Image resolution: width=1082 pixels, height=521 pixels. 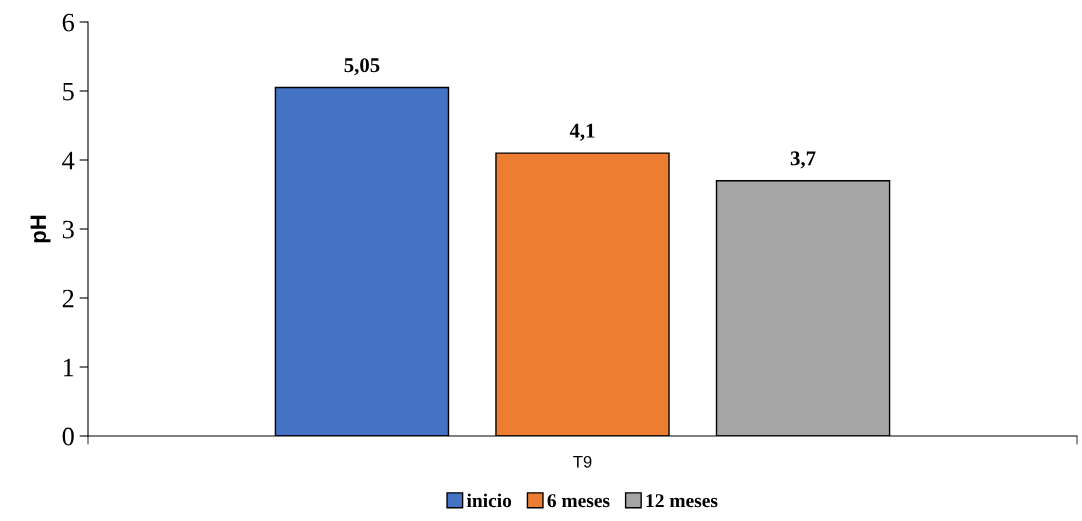 I want to click on legend-label: 12 meses, so click(x=682, y=501).